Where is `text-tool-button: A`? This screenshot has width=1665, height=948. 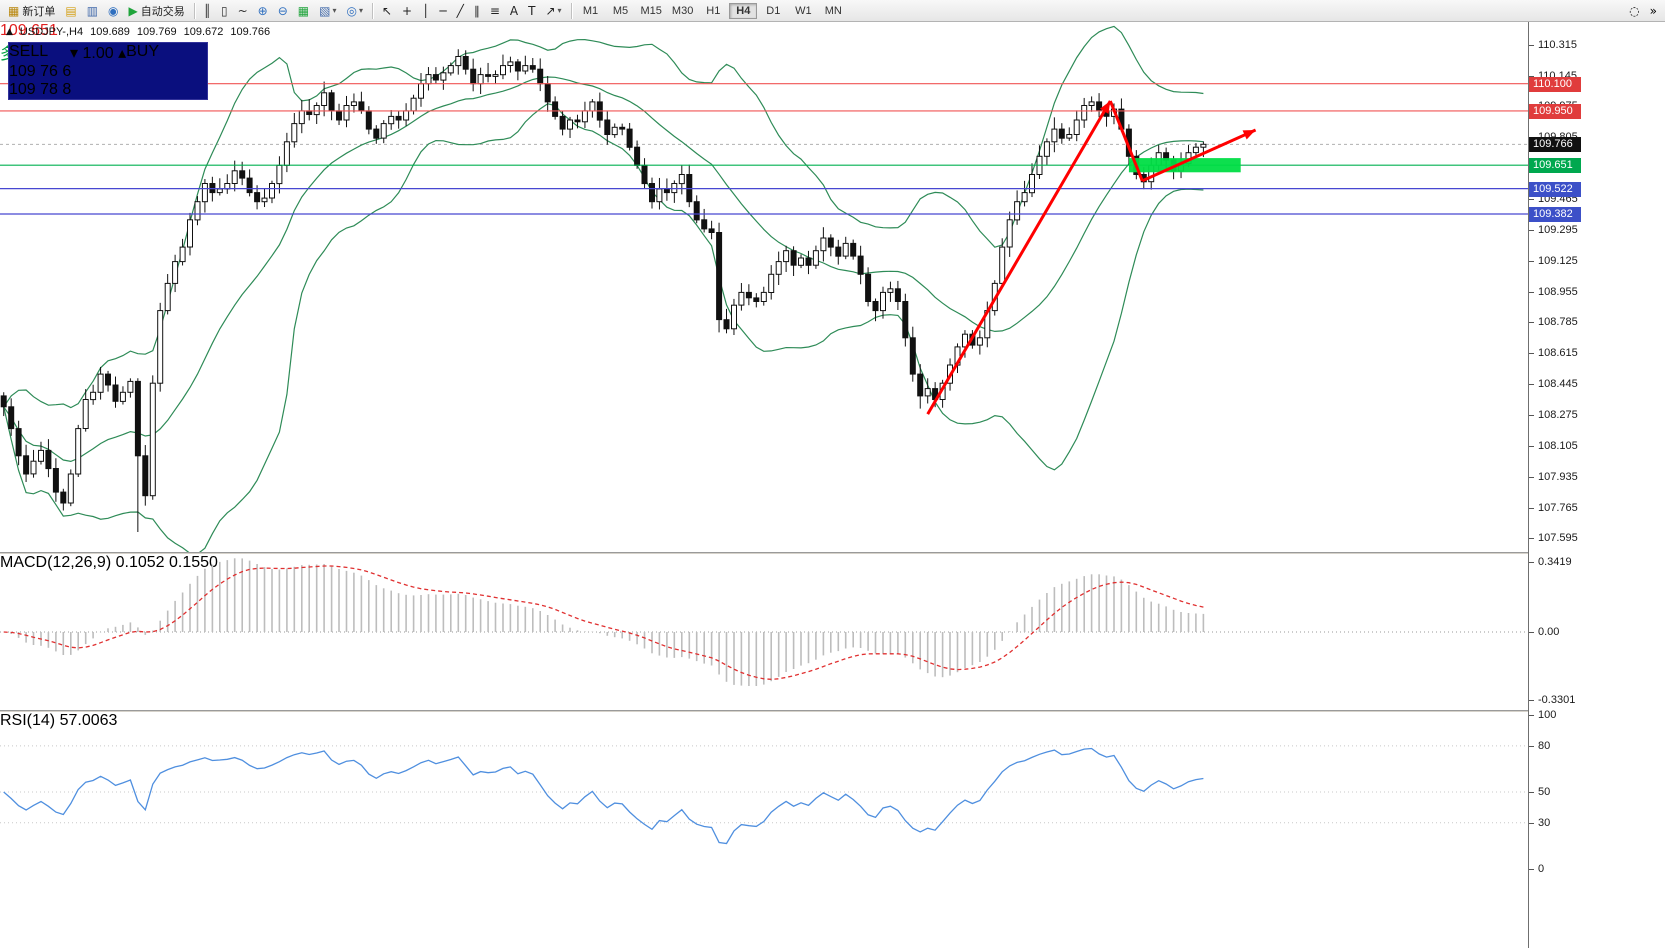 text-tool-button: A is located at coordinates (514, 11).